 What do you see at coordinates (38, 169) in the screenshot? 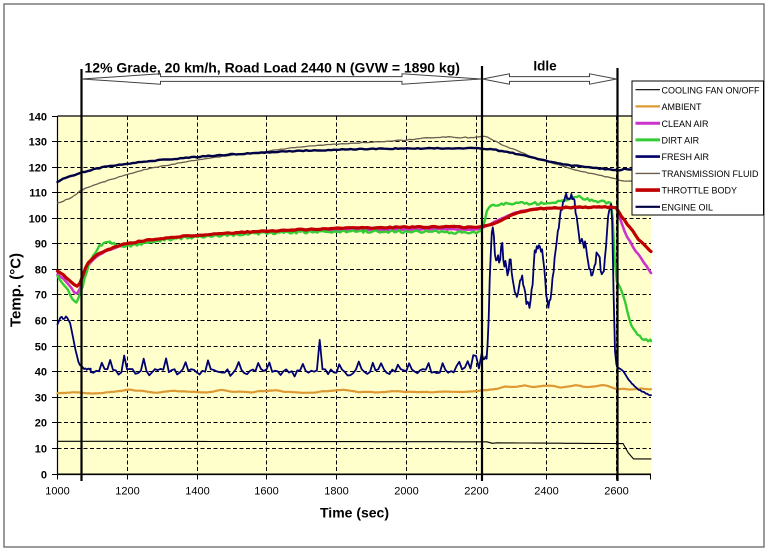
I see `svg-text: 120` at bounding box center [38, 169].